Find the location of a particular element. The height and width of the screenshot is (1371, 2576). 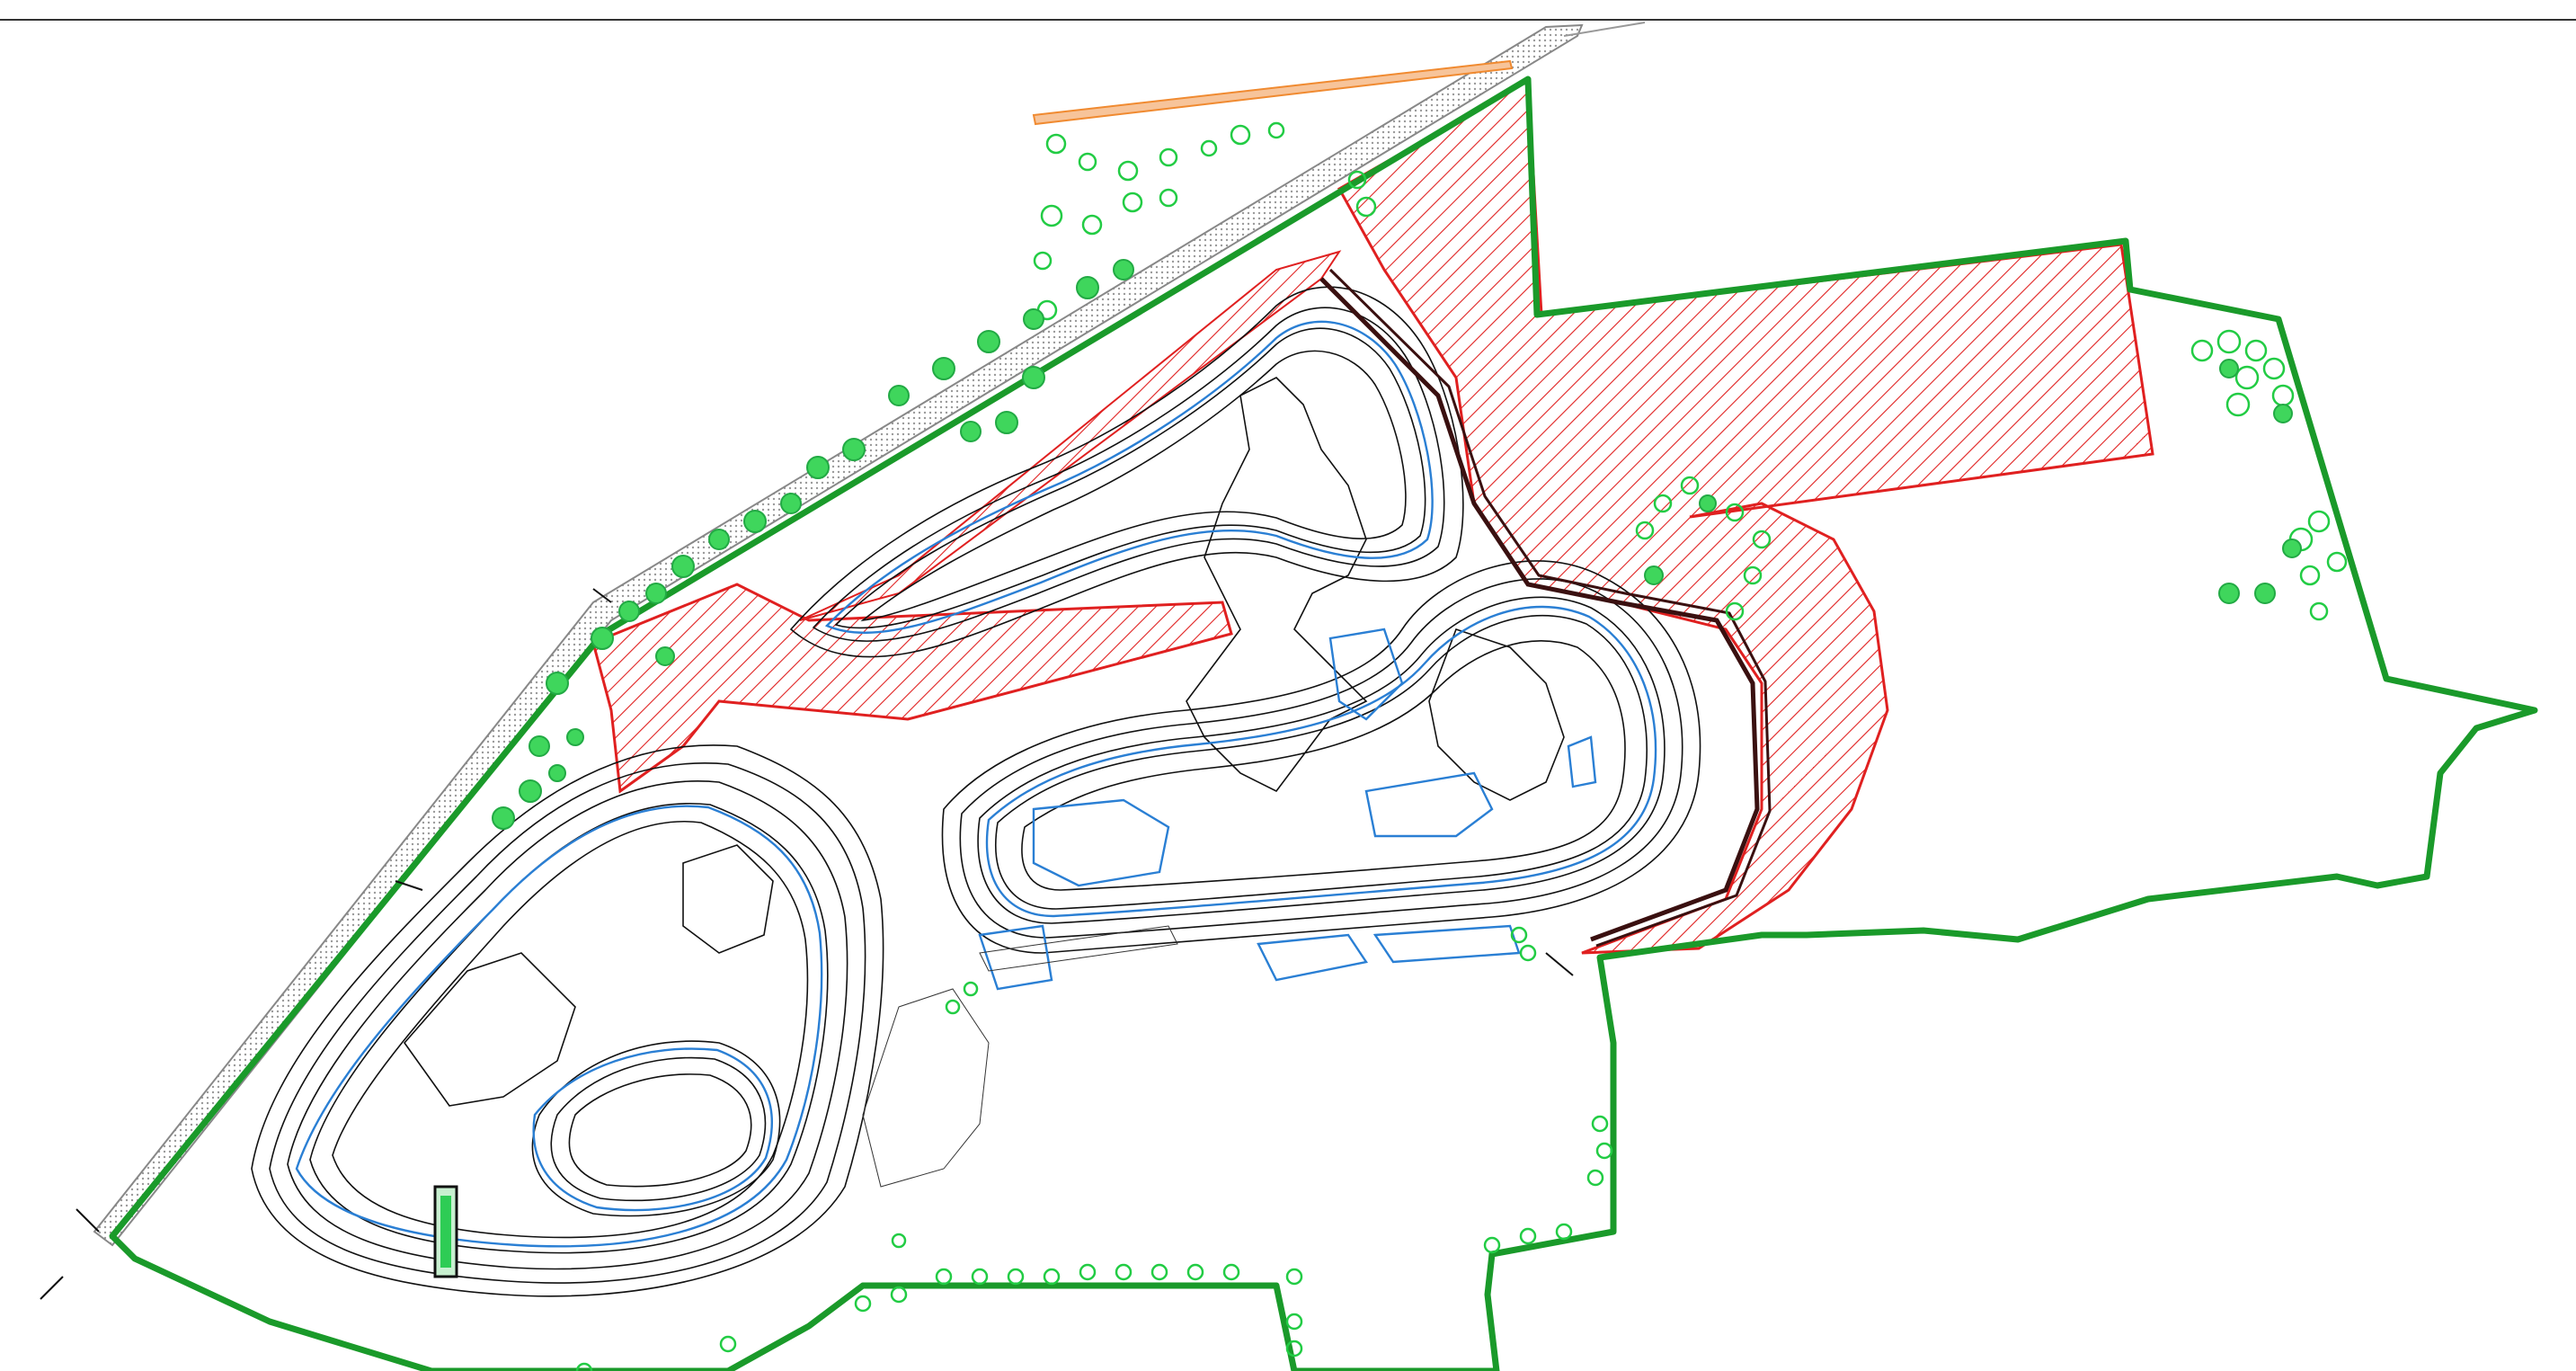

fence-line is located at coordinates (1273, 92).